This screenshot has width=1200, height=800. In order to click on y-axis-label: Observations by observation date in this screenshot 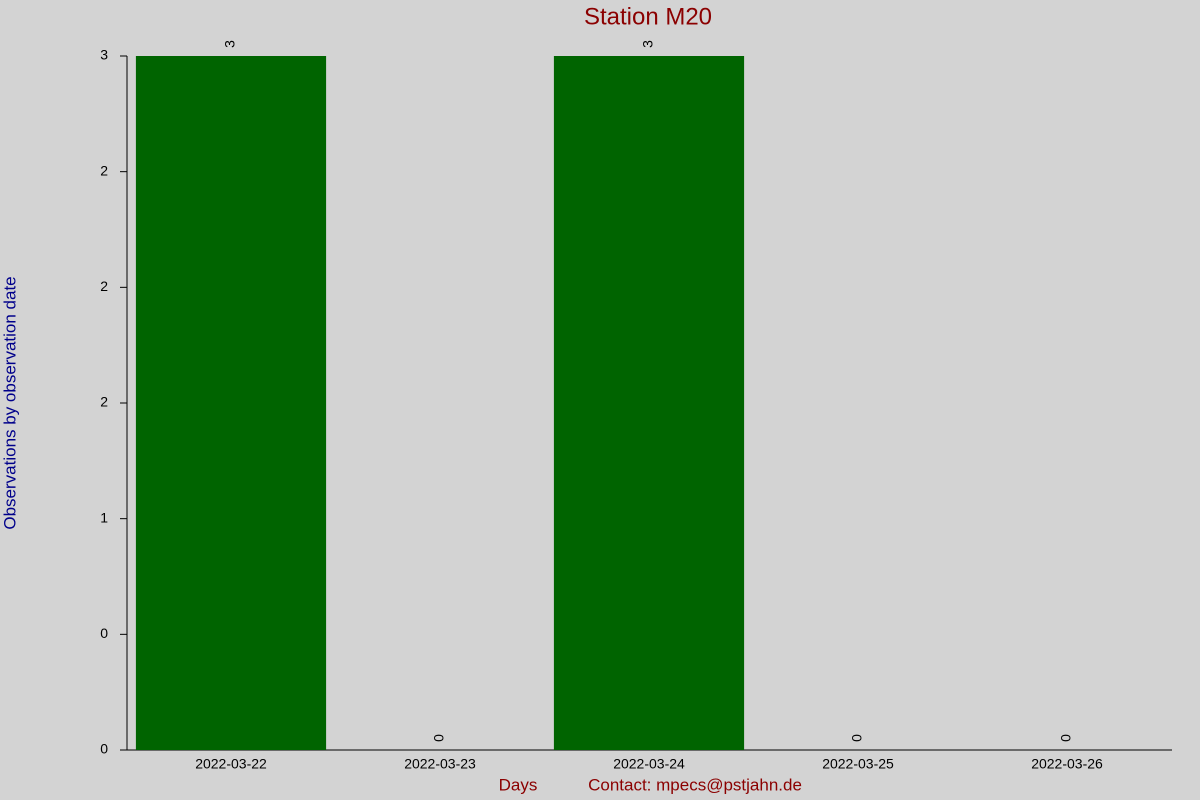, I will do `click(9, 402)`.